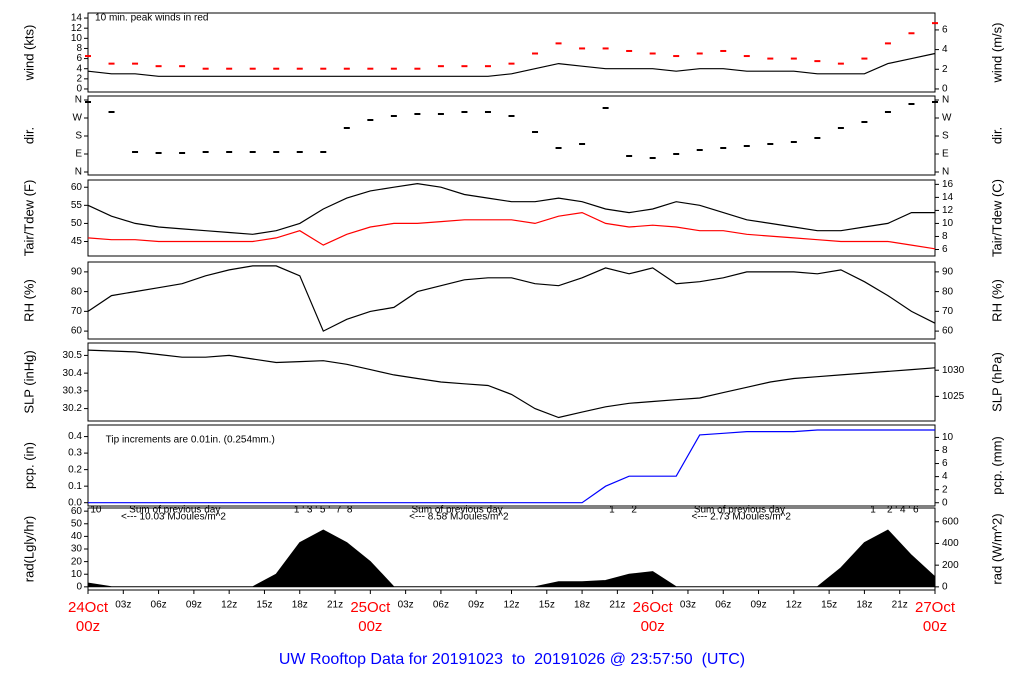 This screenshot has height=700, width=1024. What do you see at coordinates (945, 450) in the screenshot?
I see `y2-tick-label: 8` at bounding box center [945, 450].